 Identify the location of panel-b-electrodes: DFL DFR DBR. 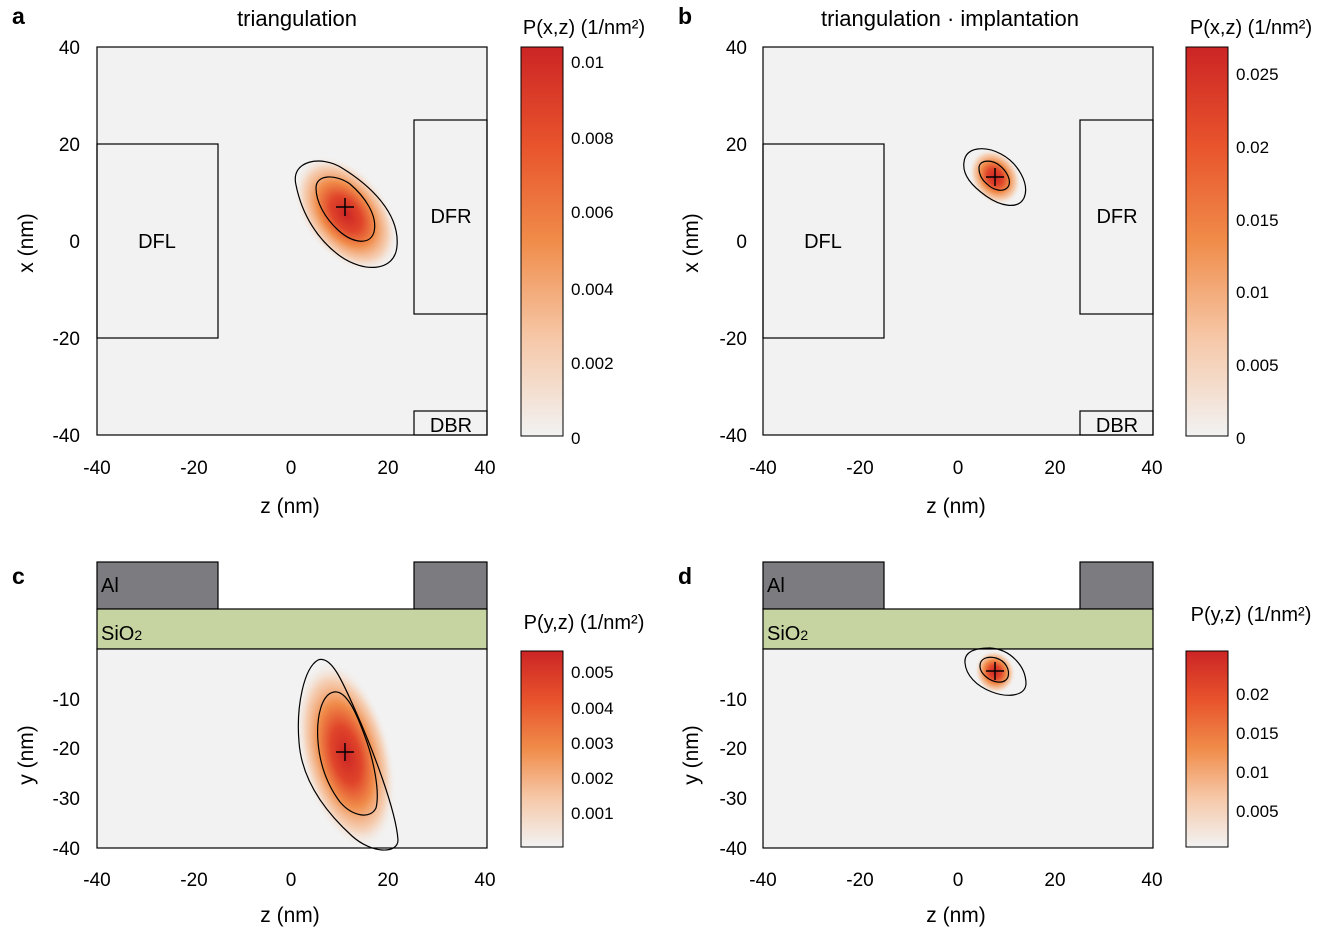
(958, 278).